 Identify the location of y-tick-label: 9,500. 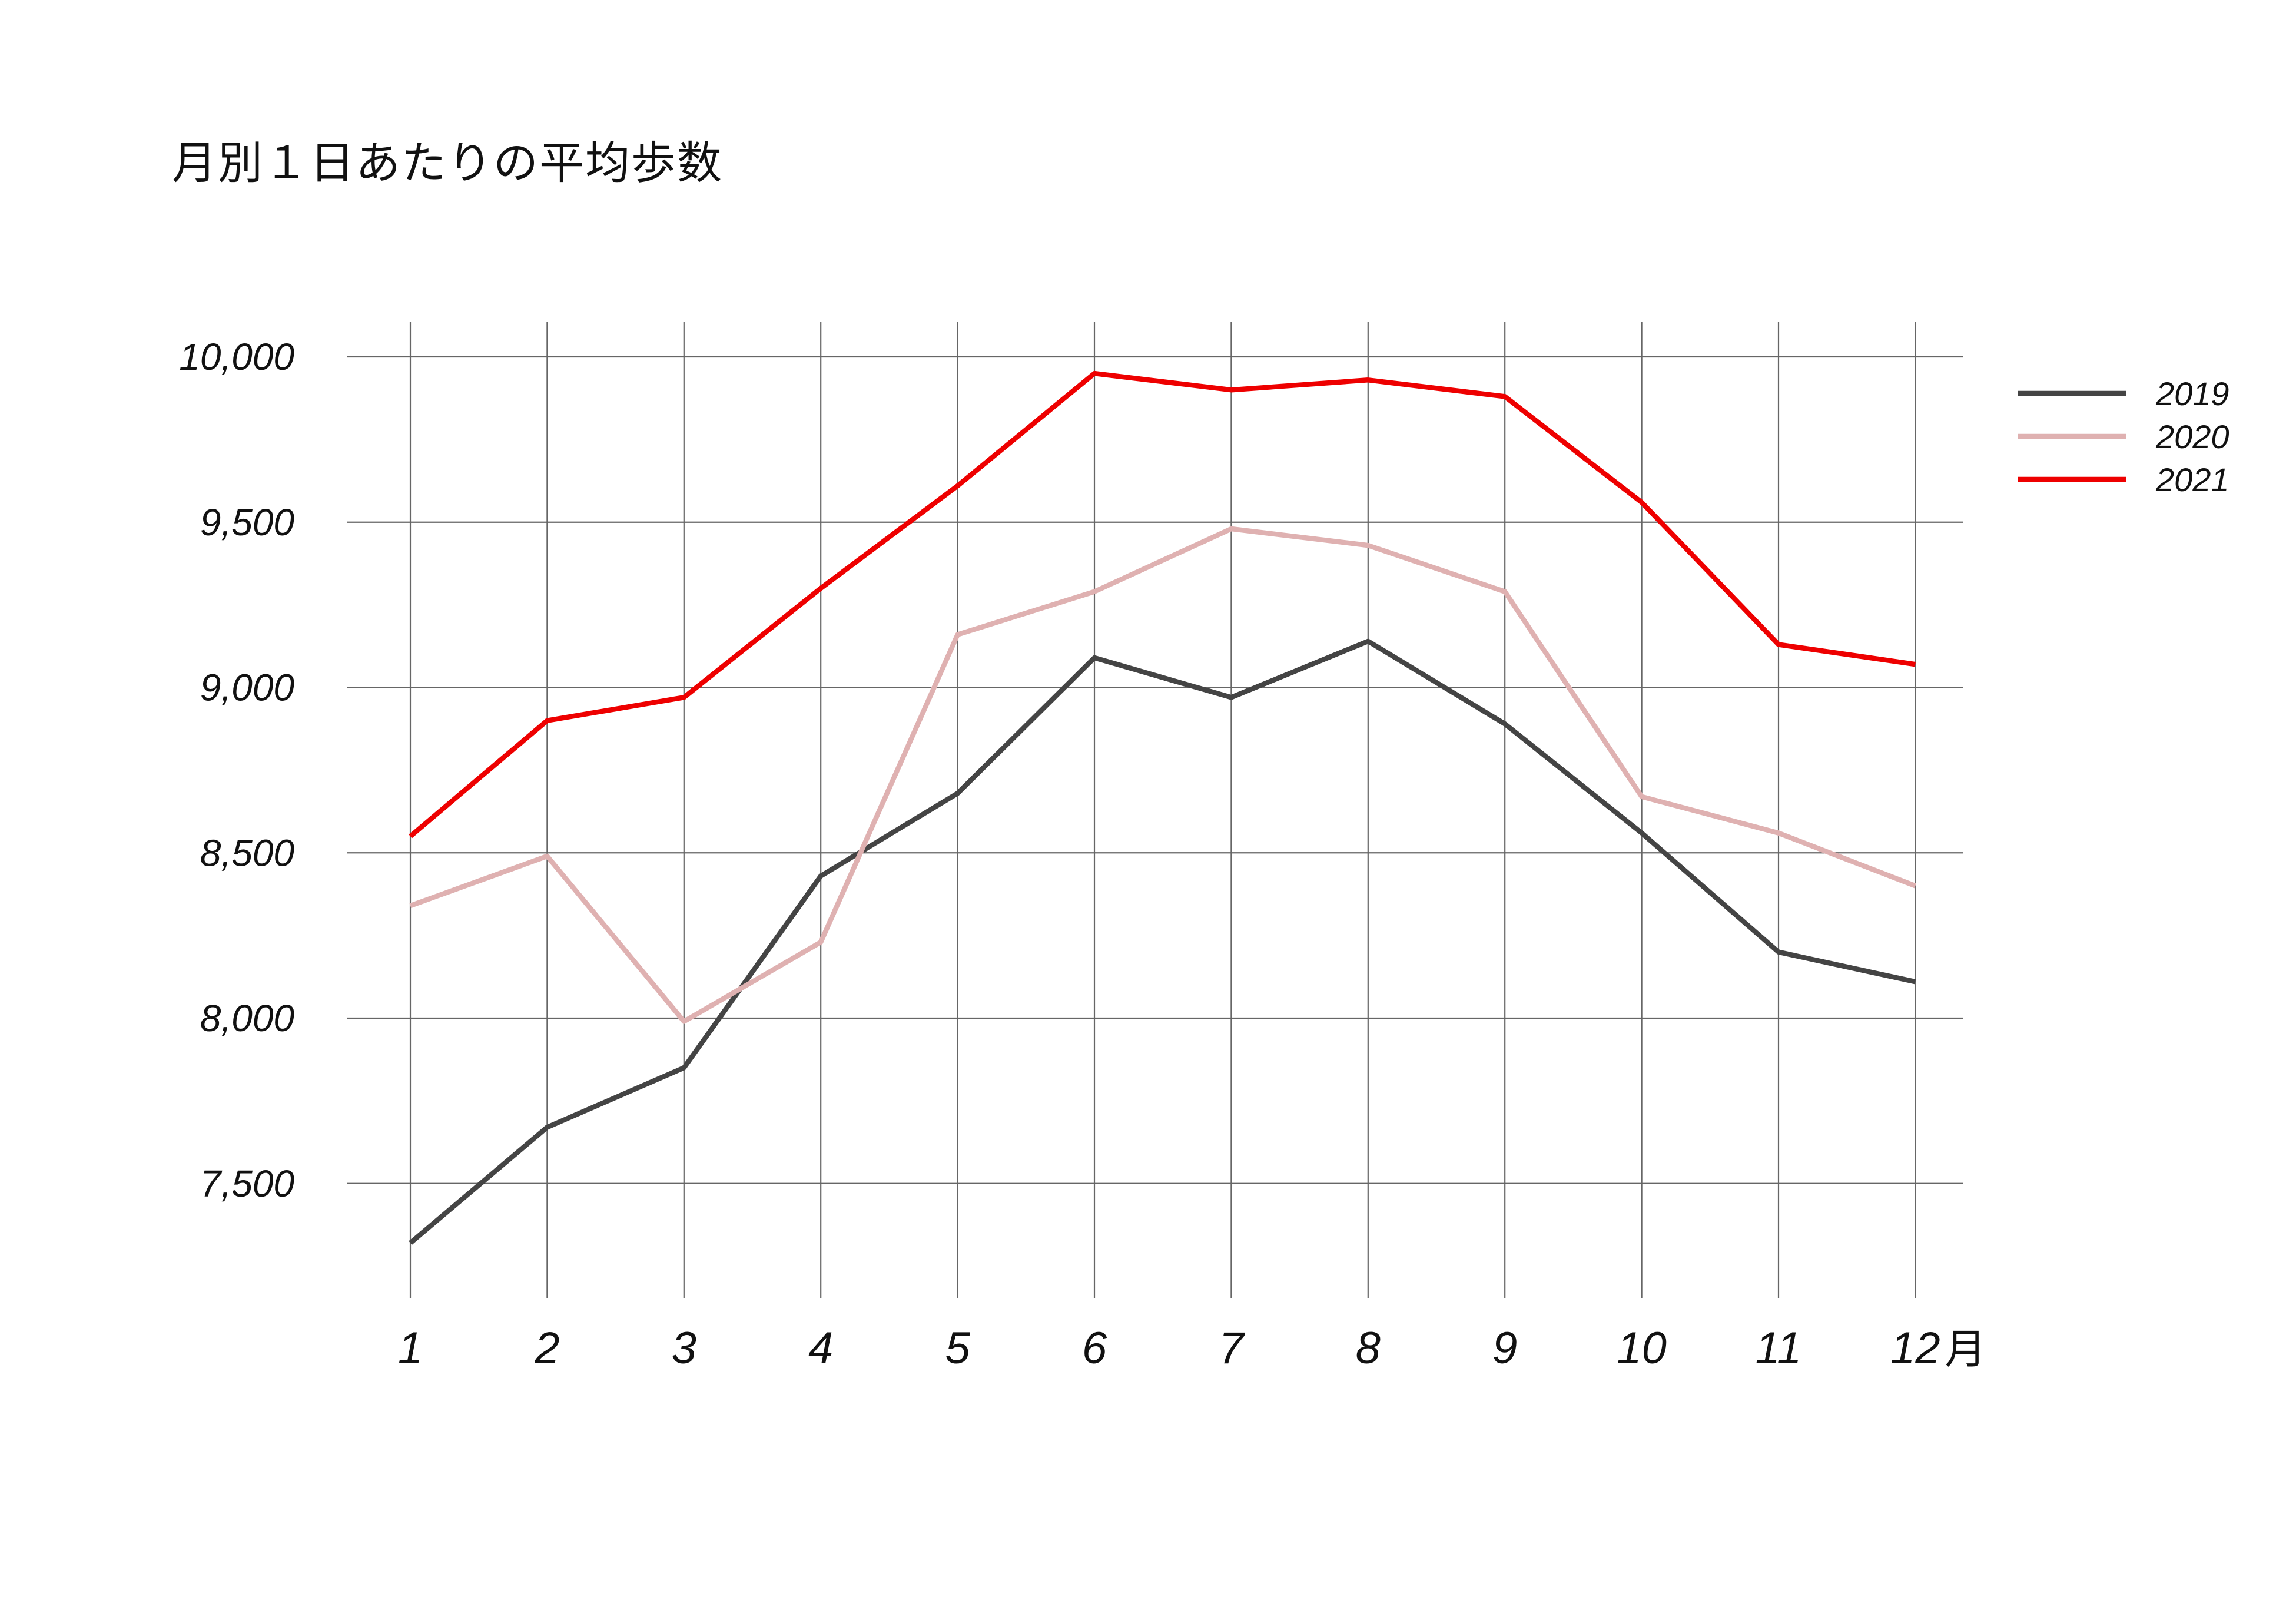
(247, 522).